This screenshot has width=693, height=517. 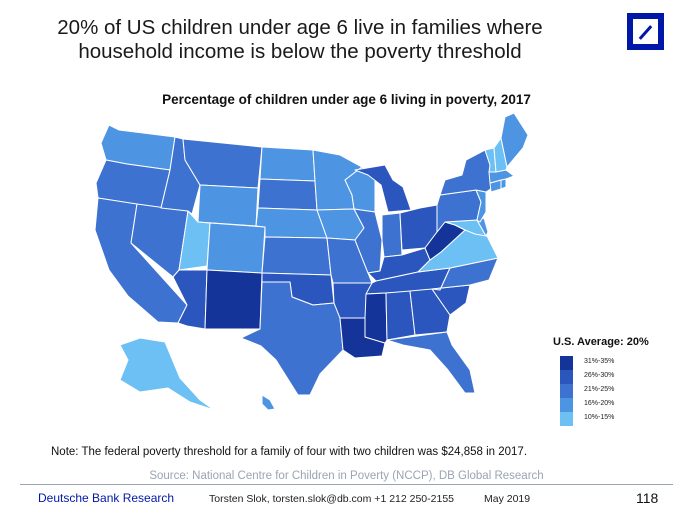 I want to click on state-ND, so click(x=287, y=164).